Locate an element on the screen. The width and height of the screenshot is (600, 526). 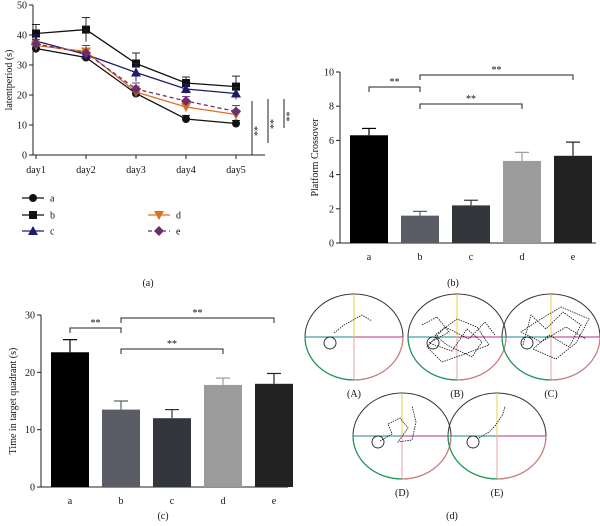
legend-marker-d is located at coordinates (159, 215).